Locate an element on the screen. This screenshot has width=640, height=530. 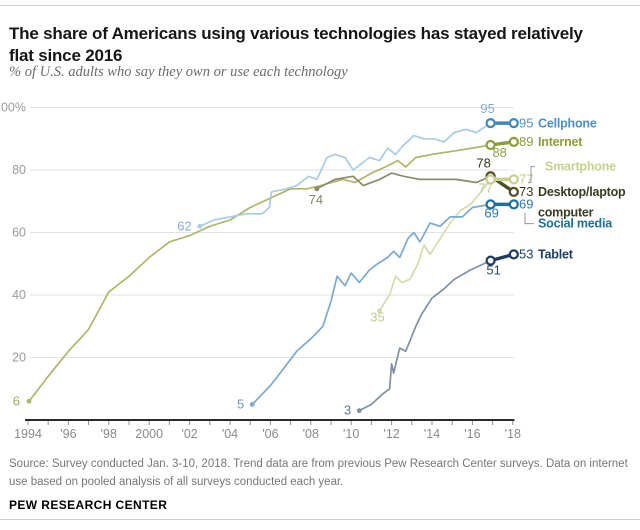
x-tick-label: '12 is located at coordinates (391, 434).